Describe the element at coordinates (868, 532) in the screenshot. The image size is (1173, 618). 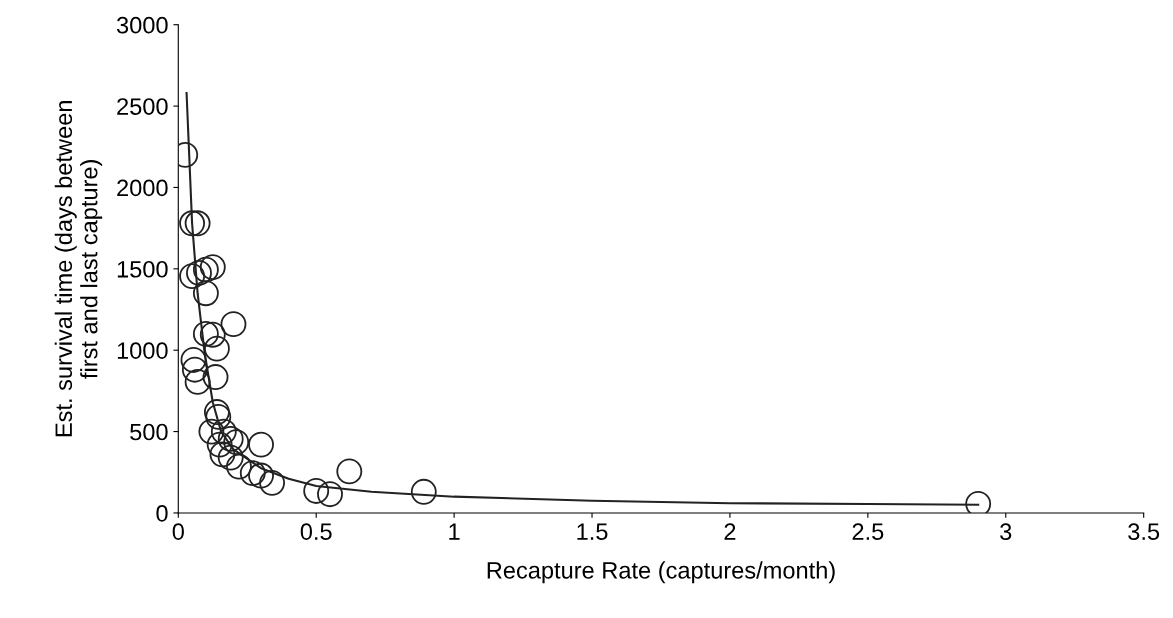
I see `x-tick-label: 2.5` at that location.